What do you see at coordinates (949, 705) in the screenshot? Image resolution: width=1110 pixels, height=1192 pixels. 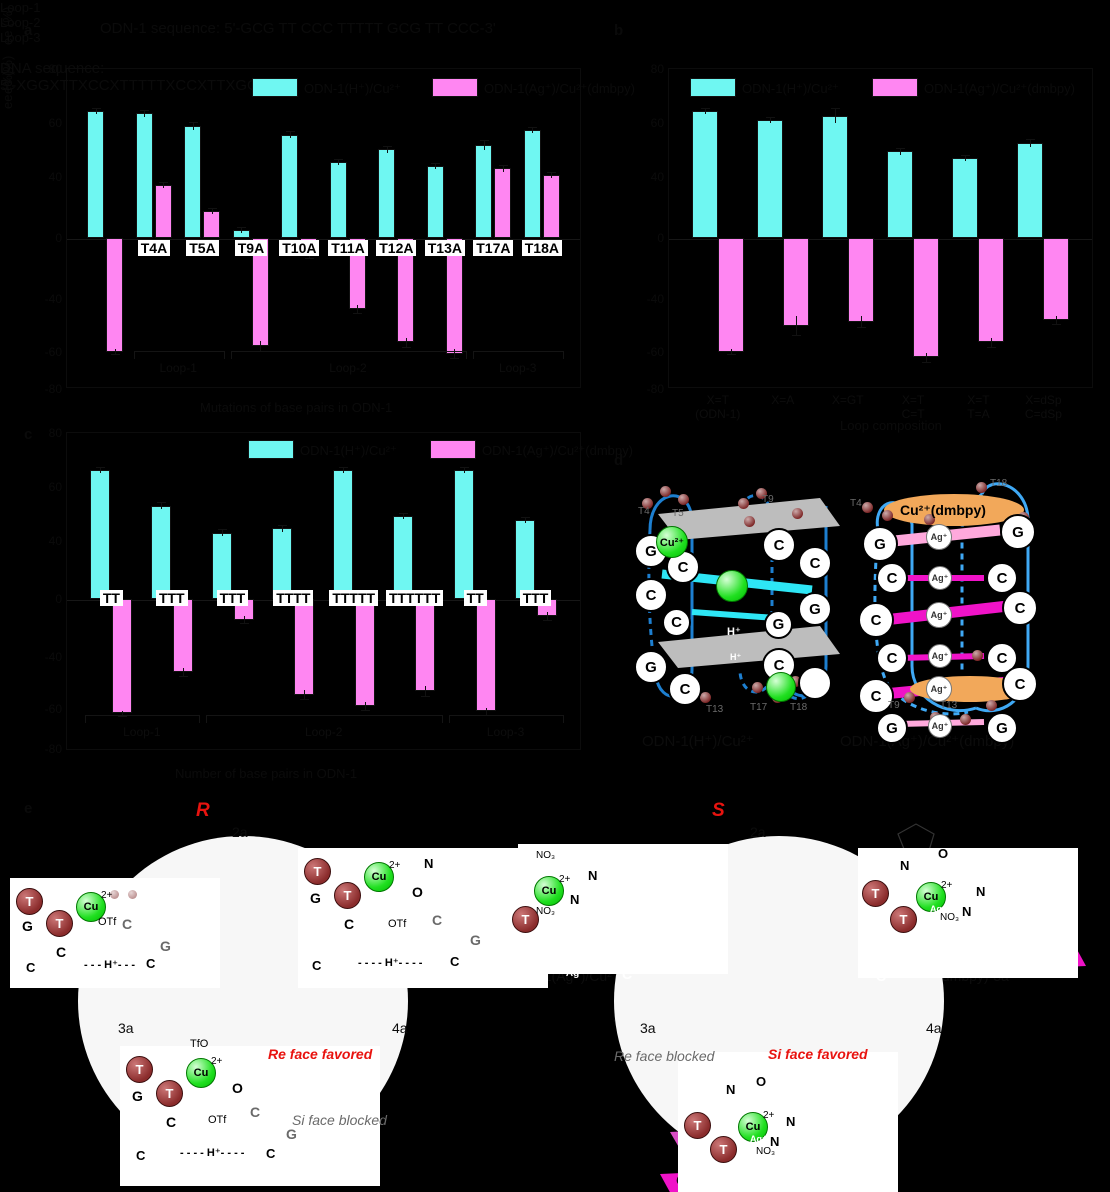 I see `loop-label-T13: T13` at bounding box center [949, 705].